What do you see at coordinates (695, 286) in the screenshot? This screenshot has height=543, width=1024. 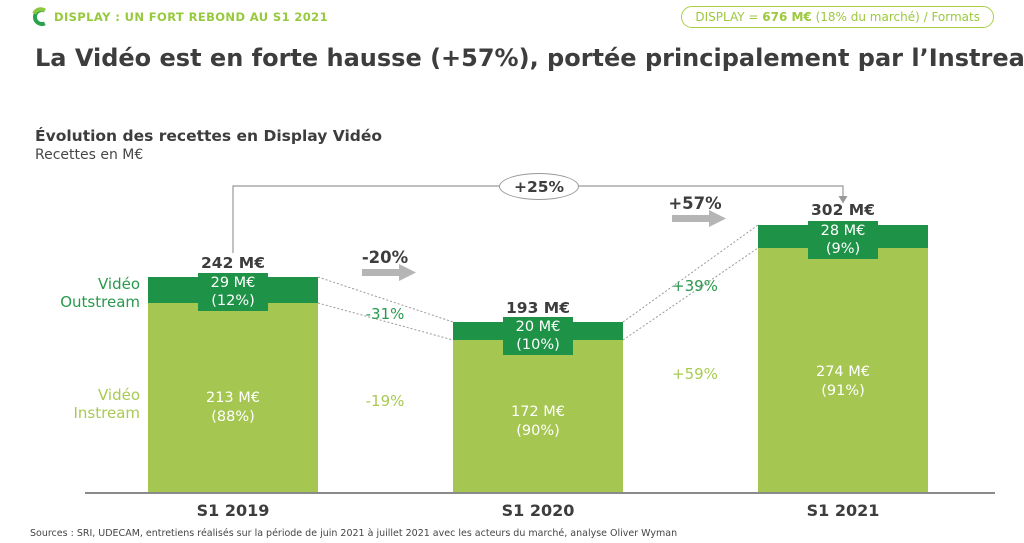 I see `growth-outstream-2020-2021: +39%` at bounding box center [695, 286].